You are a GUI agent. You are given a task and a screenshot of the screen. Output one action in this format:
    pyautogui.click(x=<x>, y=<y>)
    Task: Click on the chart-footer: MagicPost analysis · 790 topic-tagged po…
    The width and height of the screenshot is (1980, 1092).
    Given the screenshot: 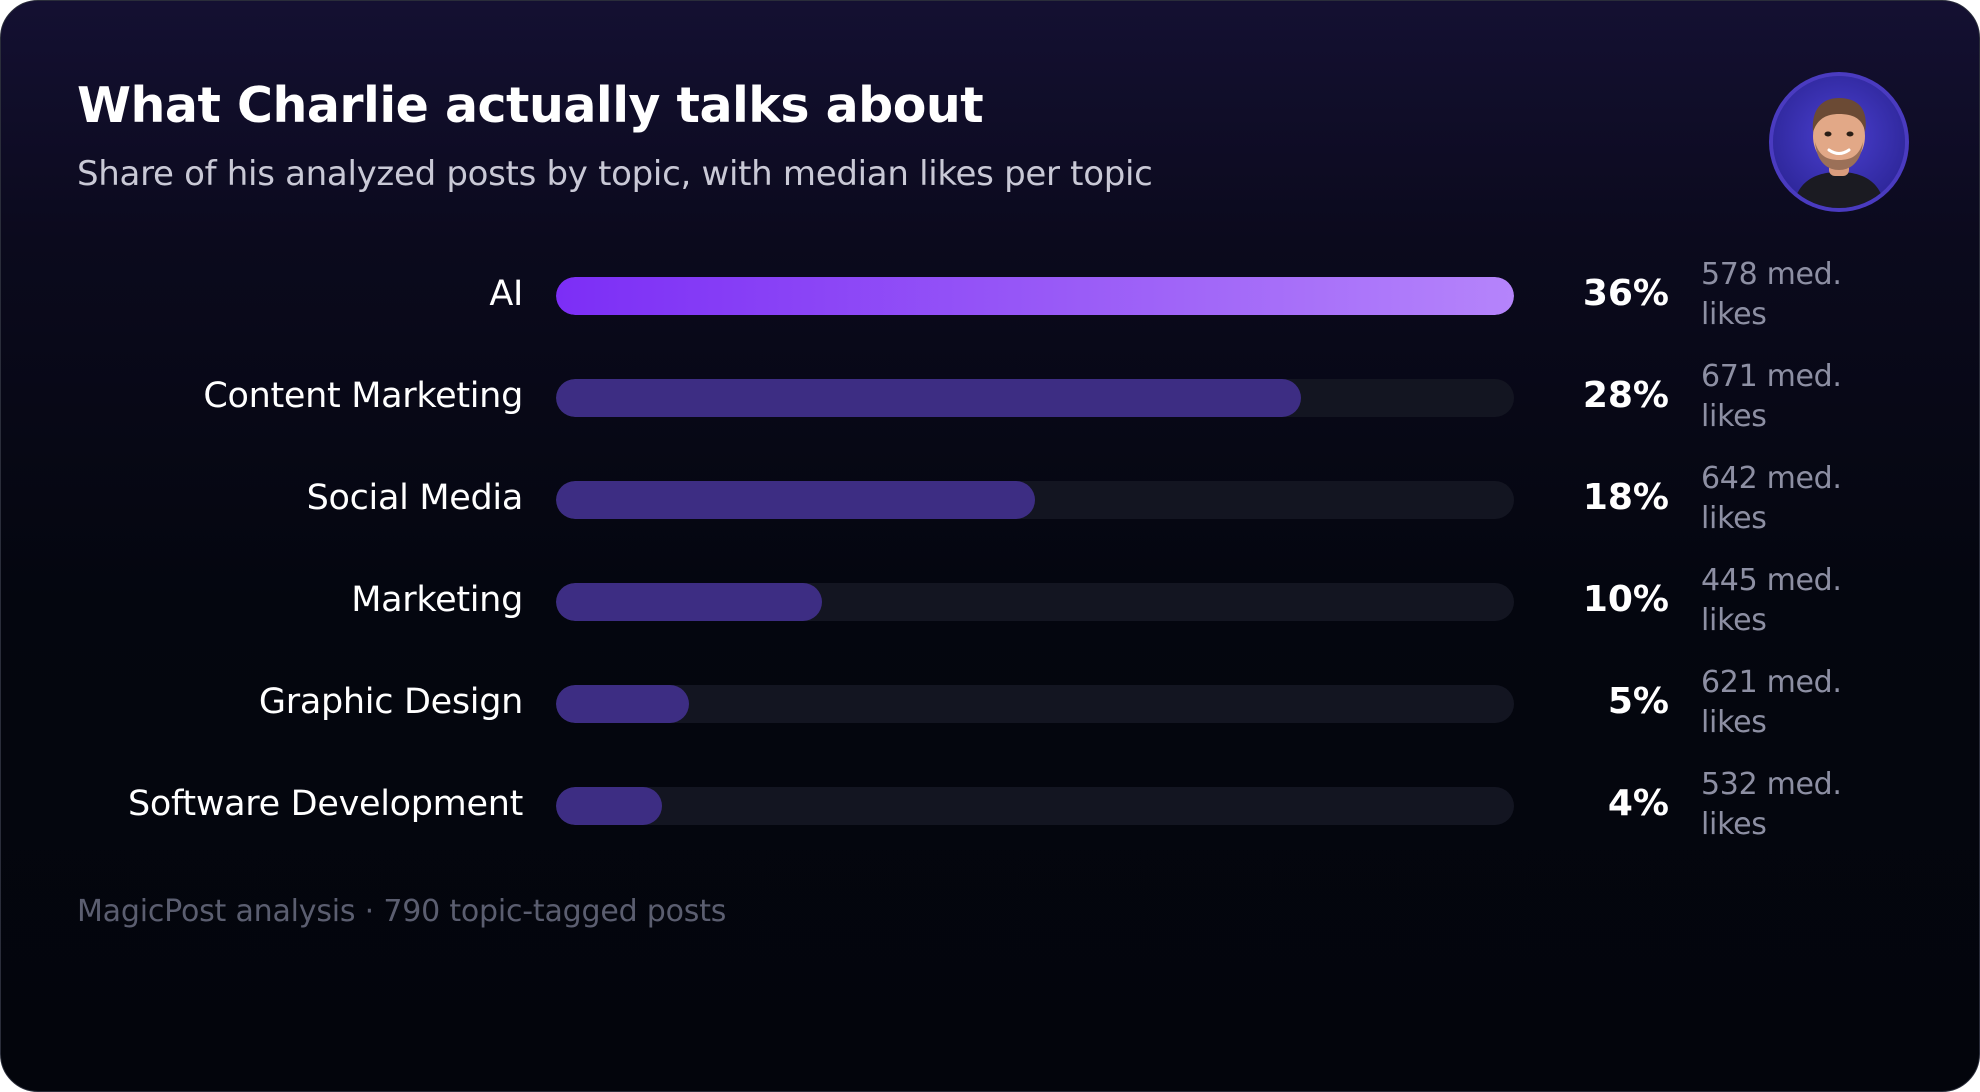 What is the action you would take?
    pyautogui.click(x=402, y=911)
    